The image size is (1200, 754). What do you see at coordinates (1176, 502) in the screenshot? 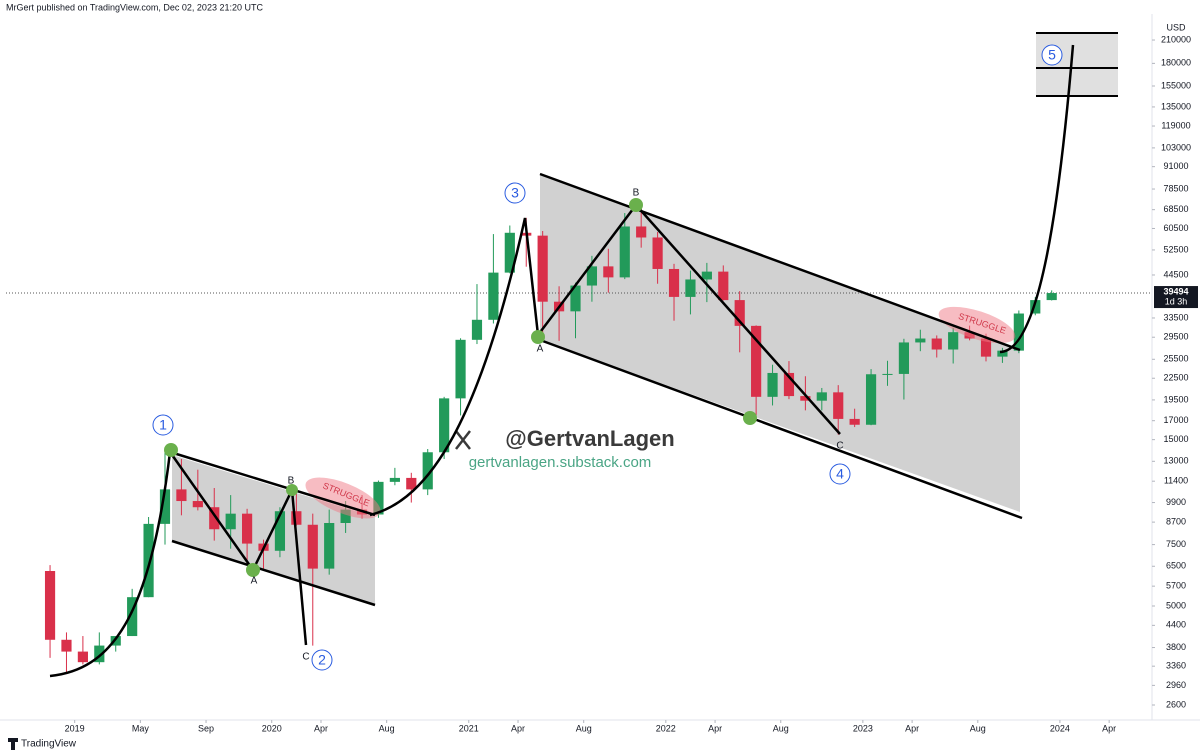
I see `y-tick-label: 9900` at bounding box center [1176, 502].